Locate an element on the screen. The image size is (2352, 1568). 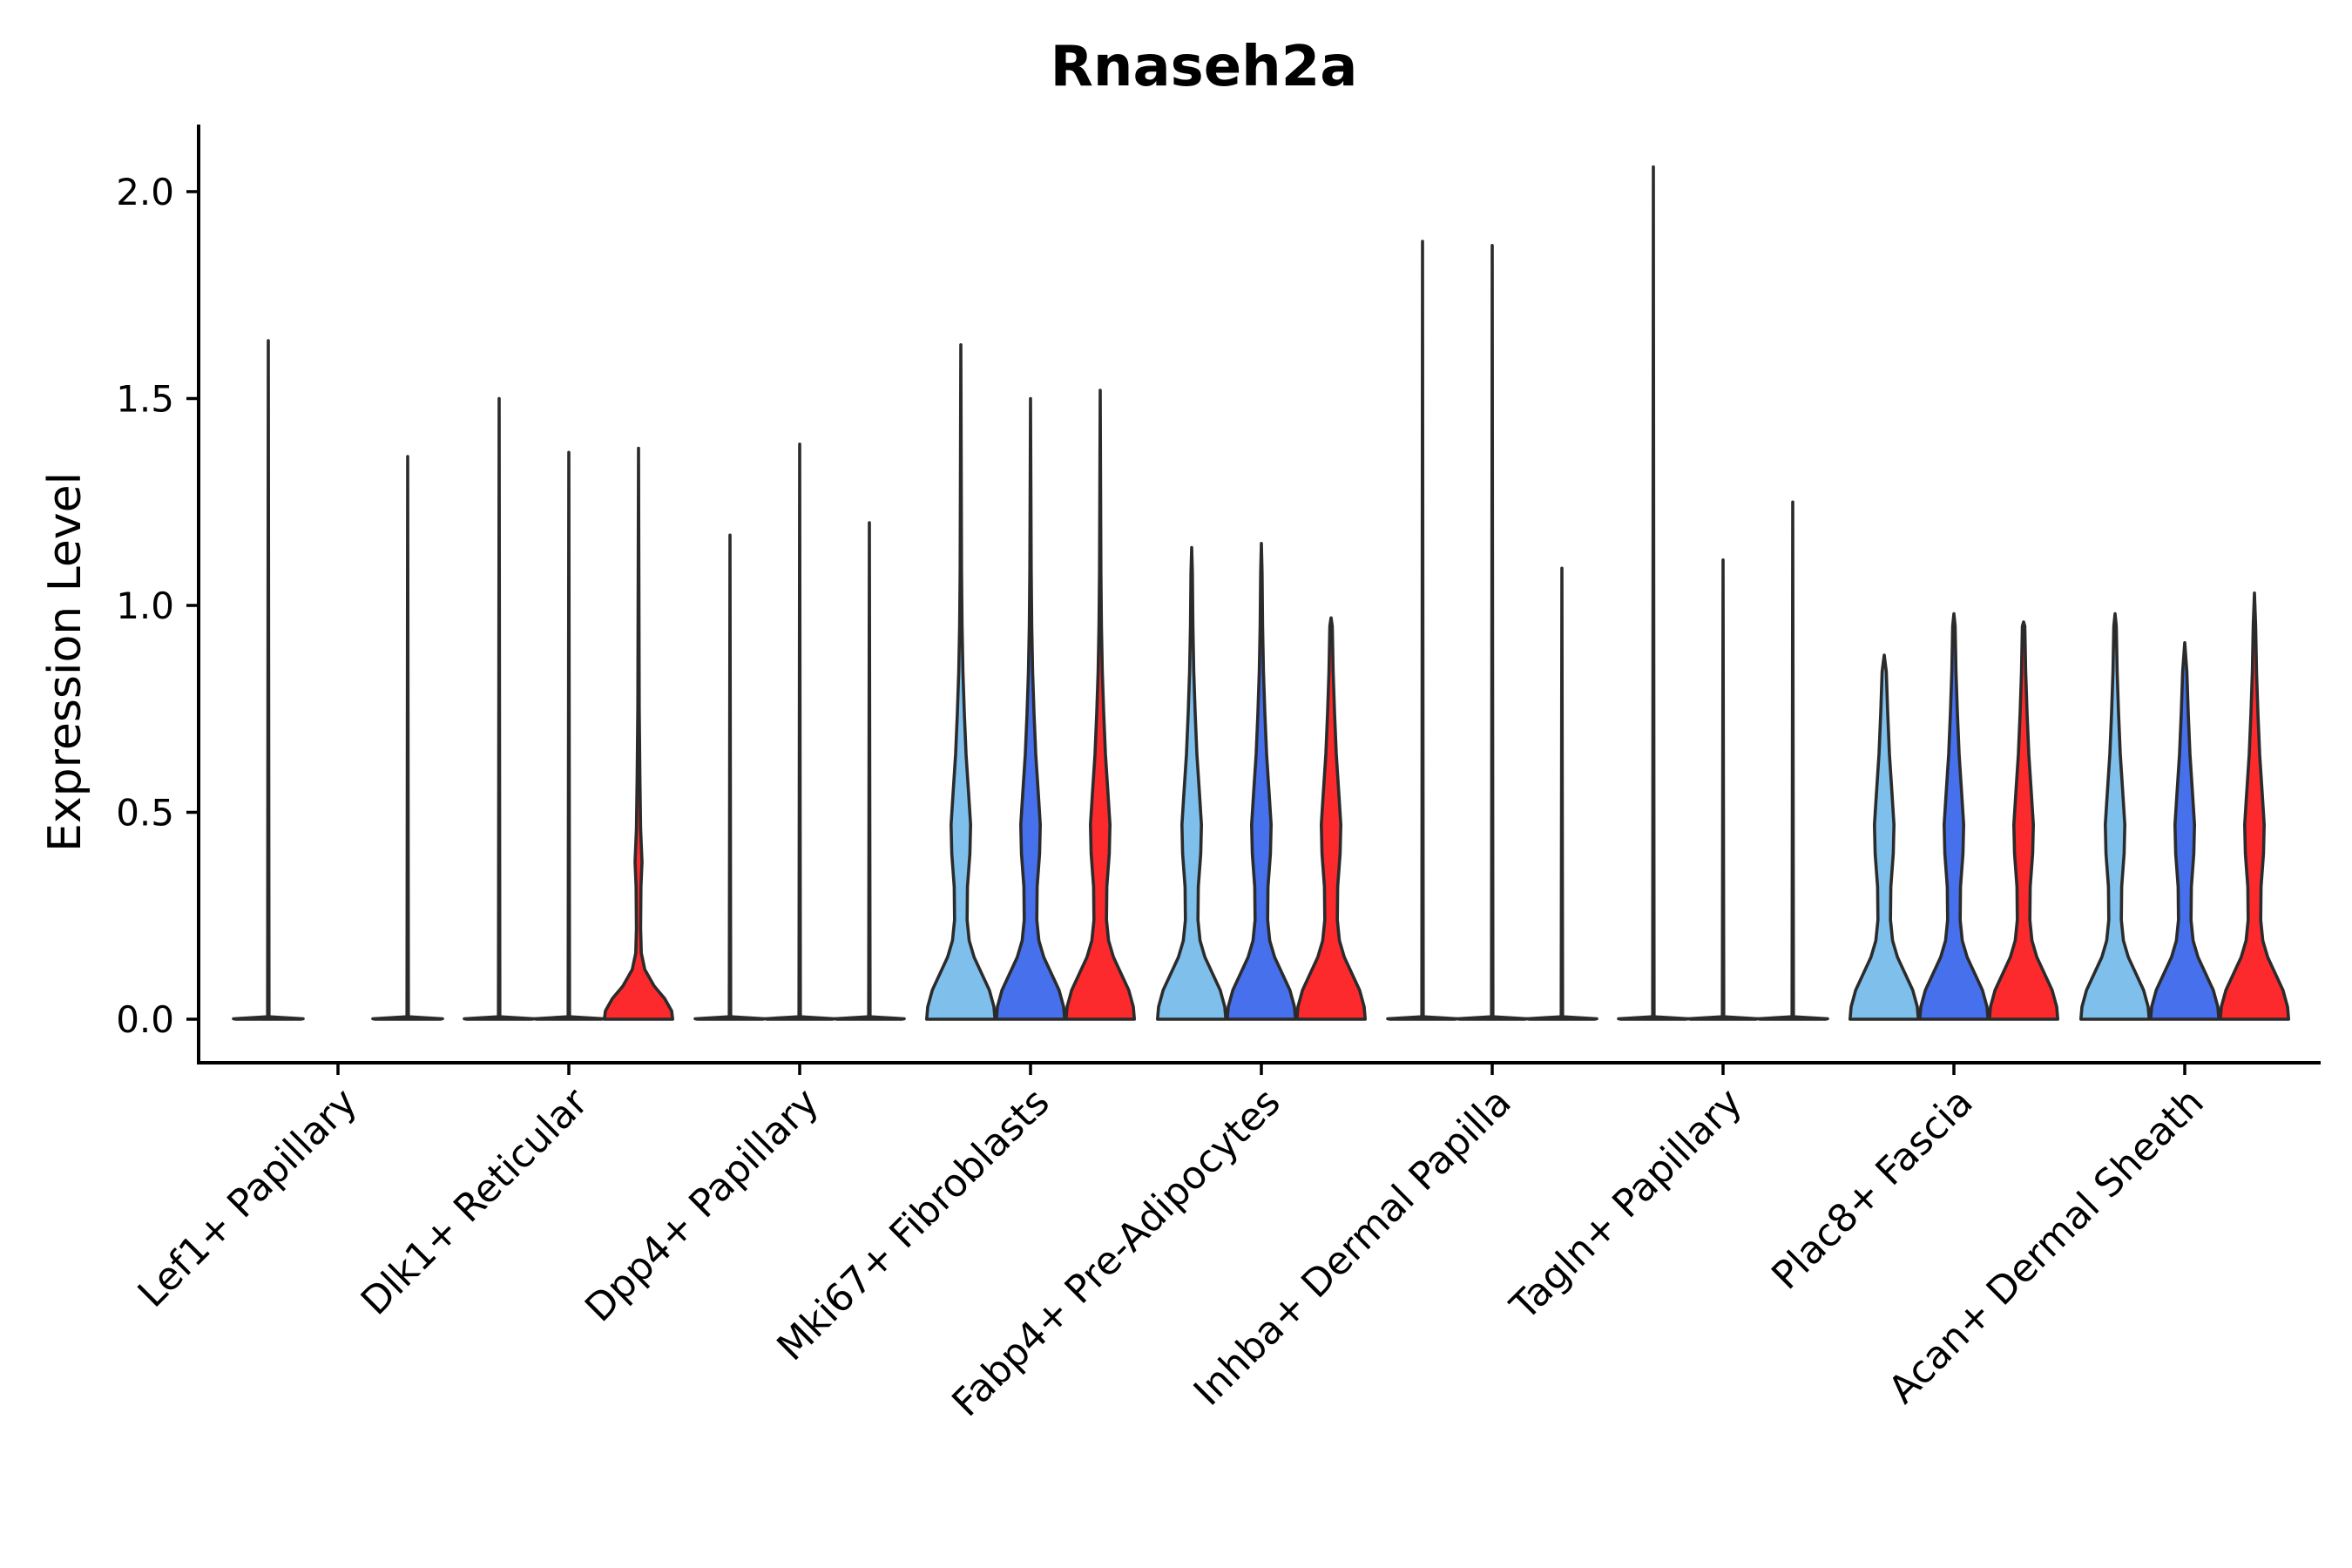
y-tick-label: 0.0 is located at coordinates (145, 1019).